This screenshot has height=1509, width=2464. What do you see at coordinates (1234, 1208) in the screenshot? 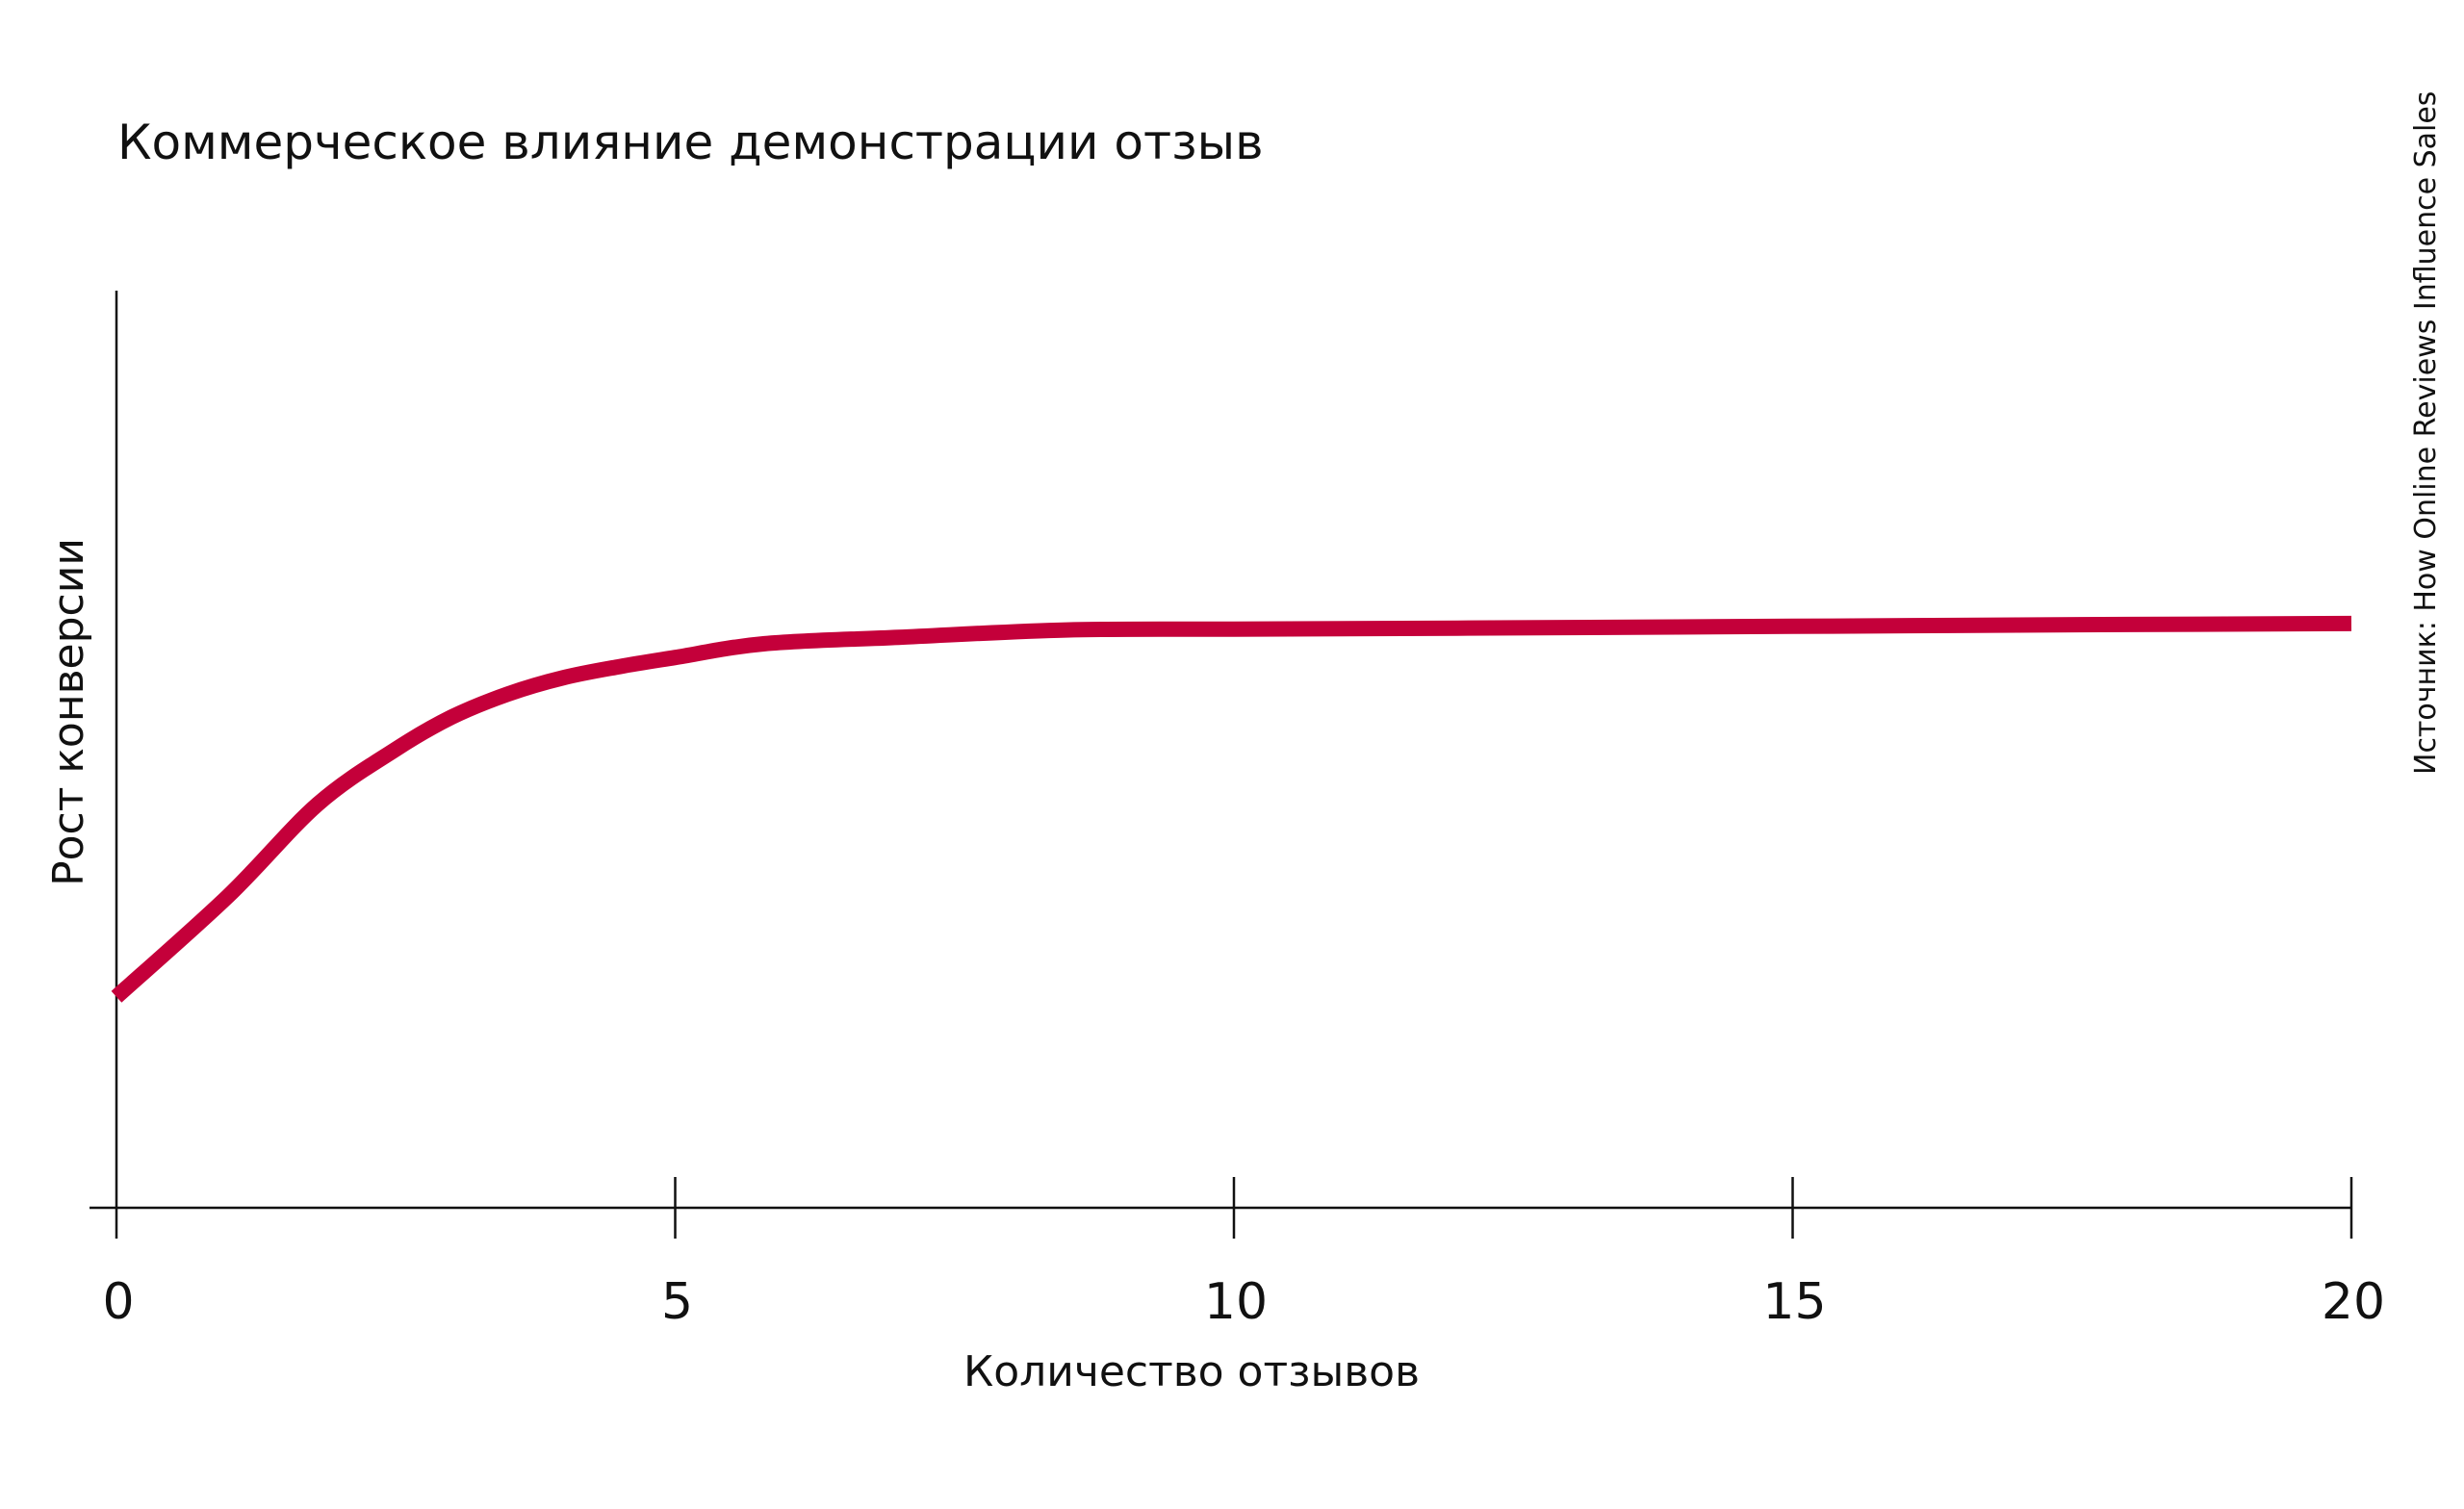
I see `x-ticks` at bounding box center [1234, 1208].